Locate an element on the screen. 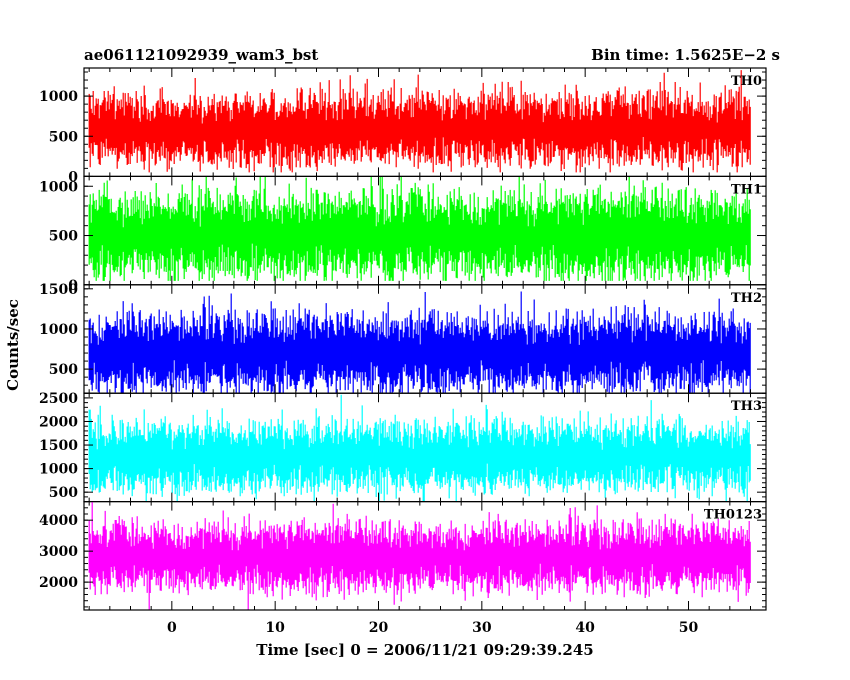 This screenshot has width=850, height=680. x-tick-label: 0 is located at coordinates (172, 628).